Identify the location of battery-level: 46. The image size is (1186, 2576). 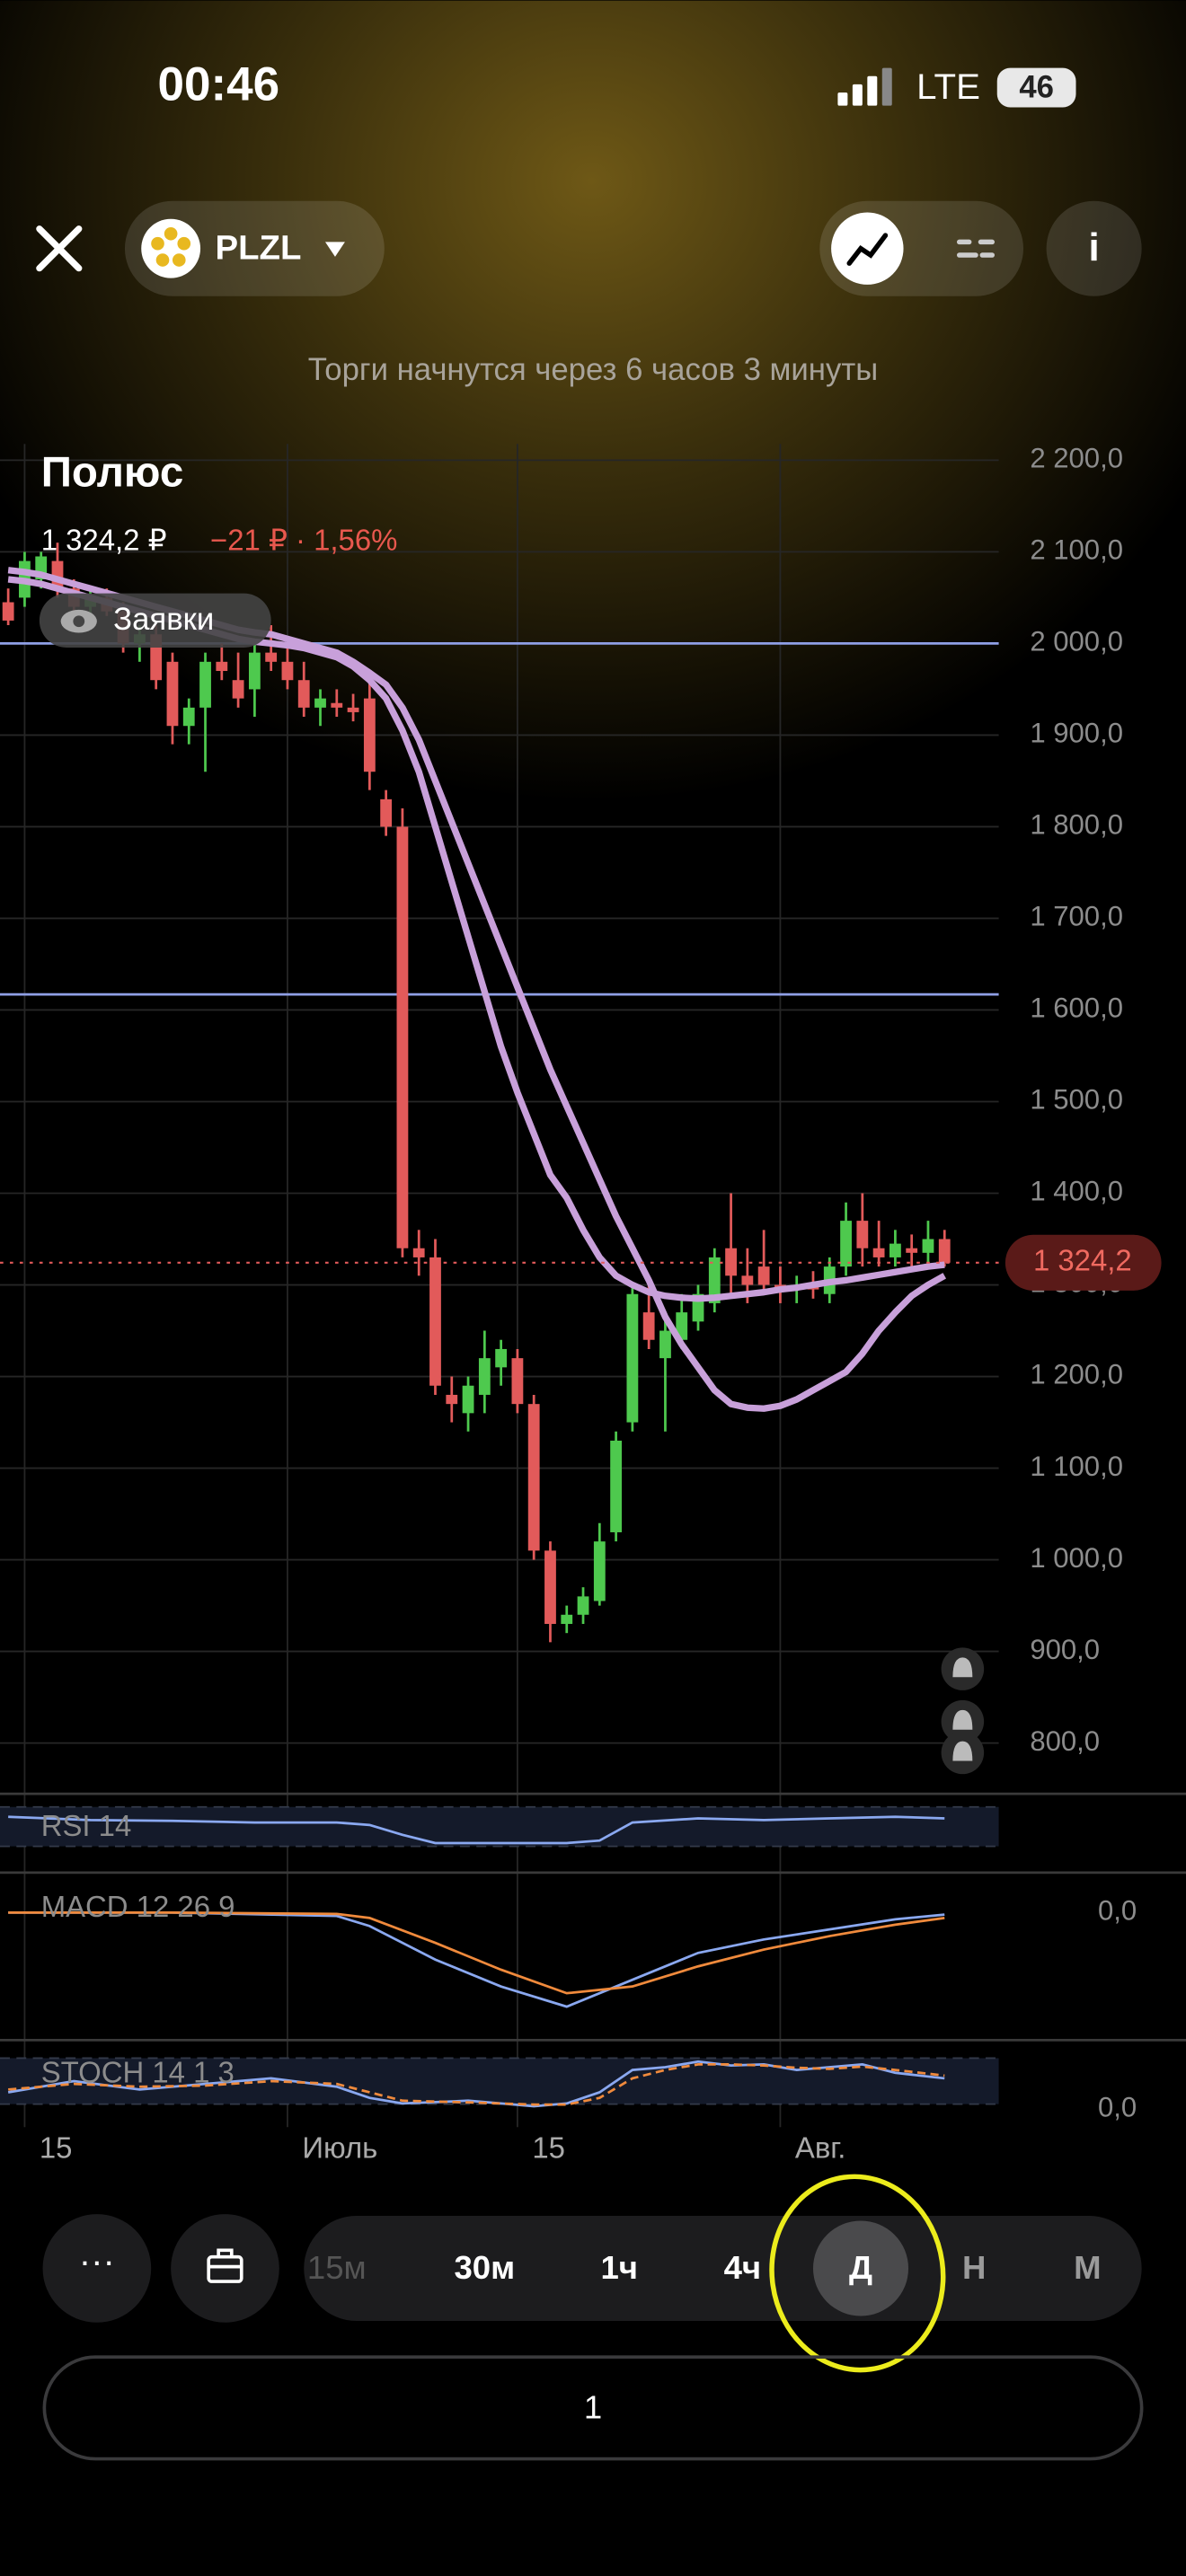
(1036, 88).